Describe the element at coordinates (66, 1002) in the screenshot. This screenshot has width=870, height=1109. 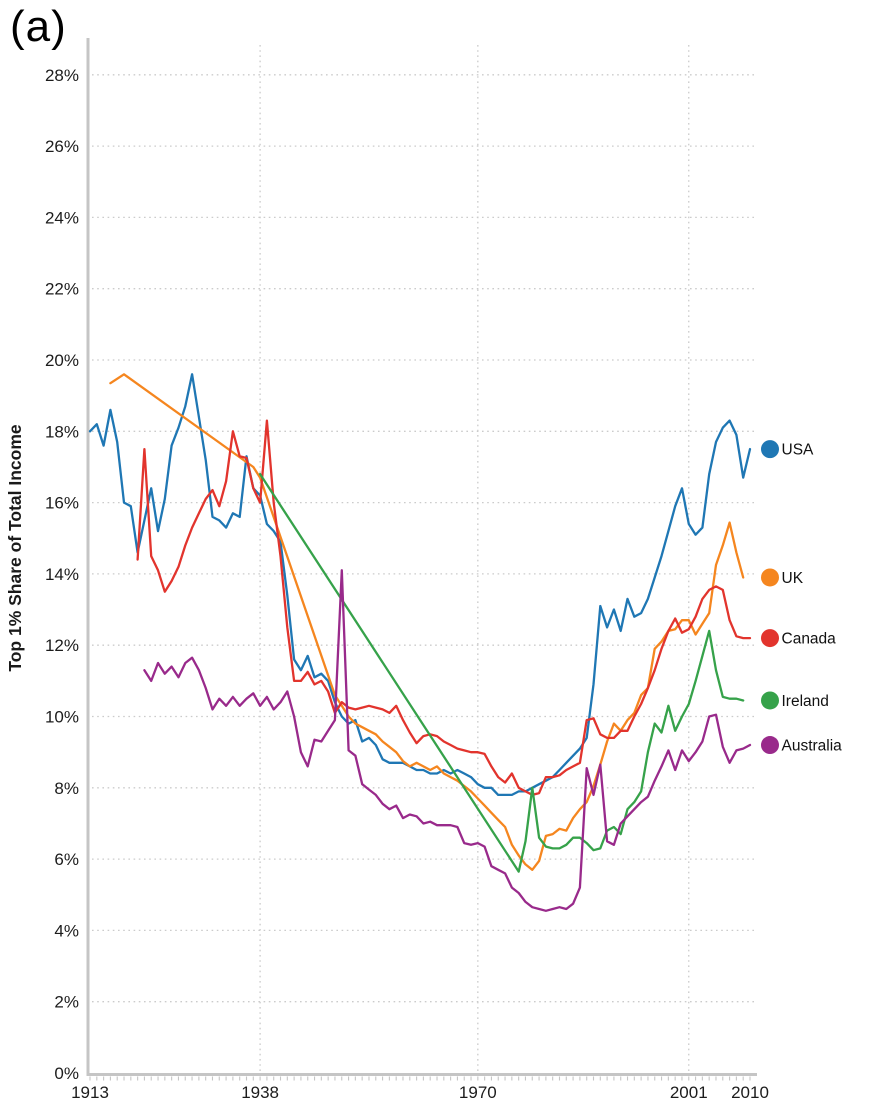
I see `y-tick-label-2: 2%` at that location.